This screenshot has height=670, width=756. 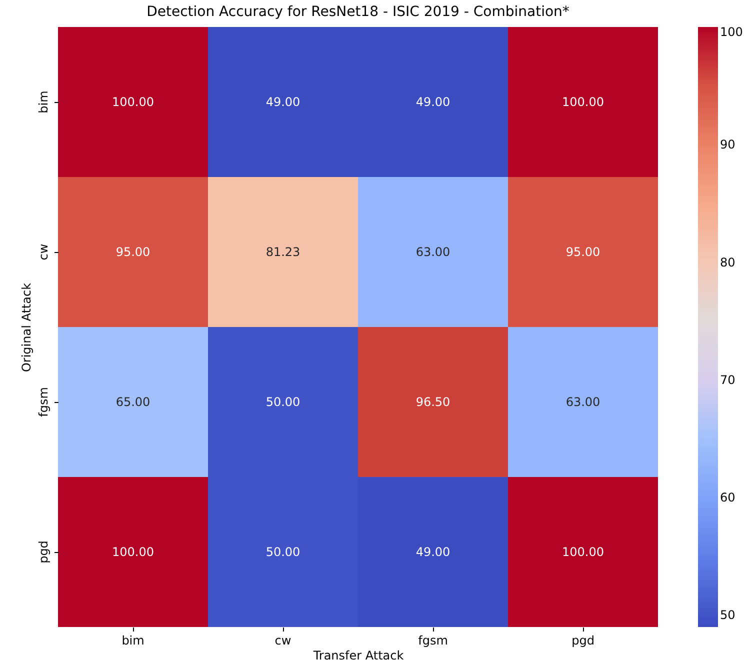 What do you see at coordinates (283, 641) in the screenshot?
I see `x-tick-label: cw` at bounding box center [283, 641].